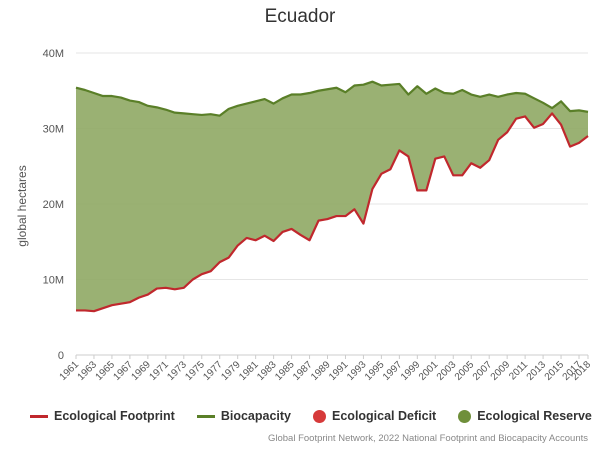 Image resolution: width=600 pixels, height=450 pixels. I want to click on x-tick-label: 1989, so click(321, 371).